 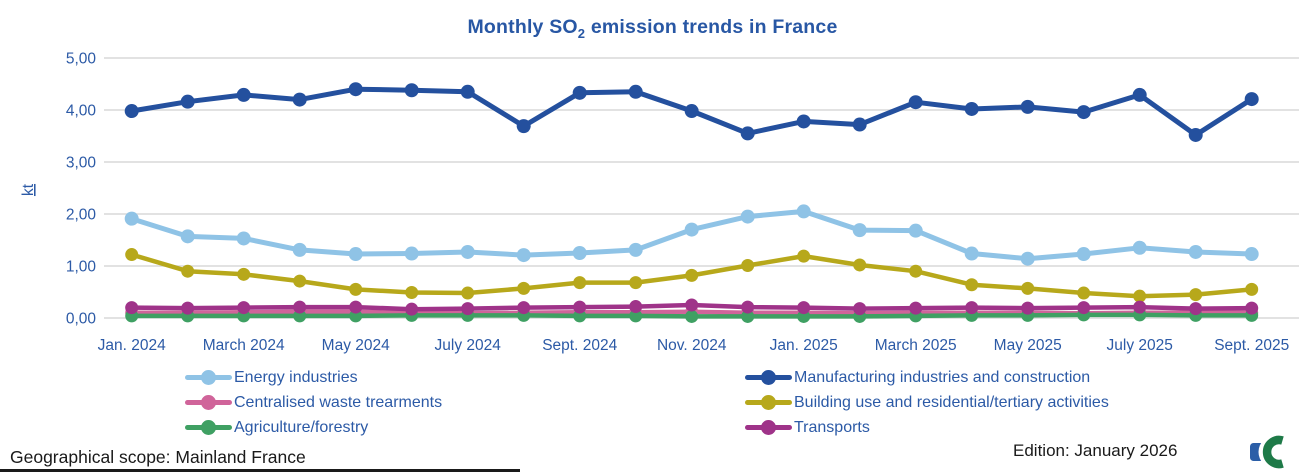 I want to click on legend-item-energy-industries: Energy industries, so click(x=313, y=377).